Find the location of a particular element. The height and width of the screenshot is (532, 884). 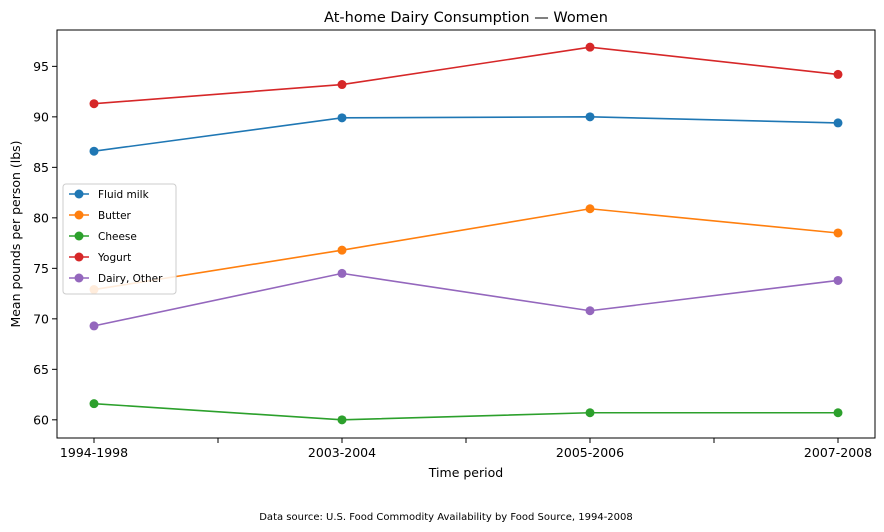

y-tick-label: 75 is located at coordinates (41, 268).